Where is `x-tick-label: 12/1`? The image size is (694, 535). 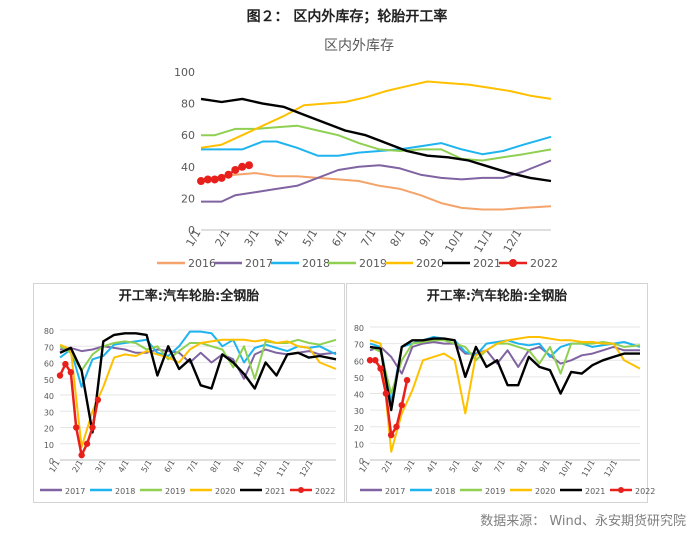
x-tick-label: 12/1 is located at coordinates (610, 469).